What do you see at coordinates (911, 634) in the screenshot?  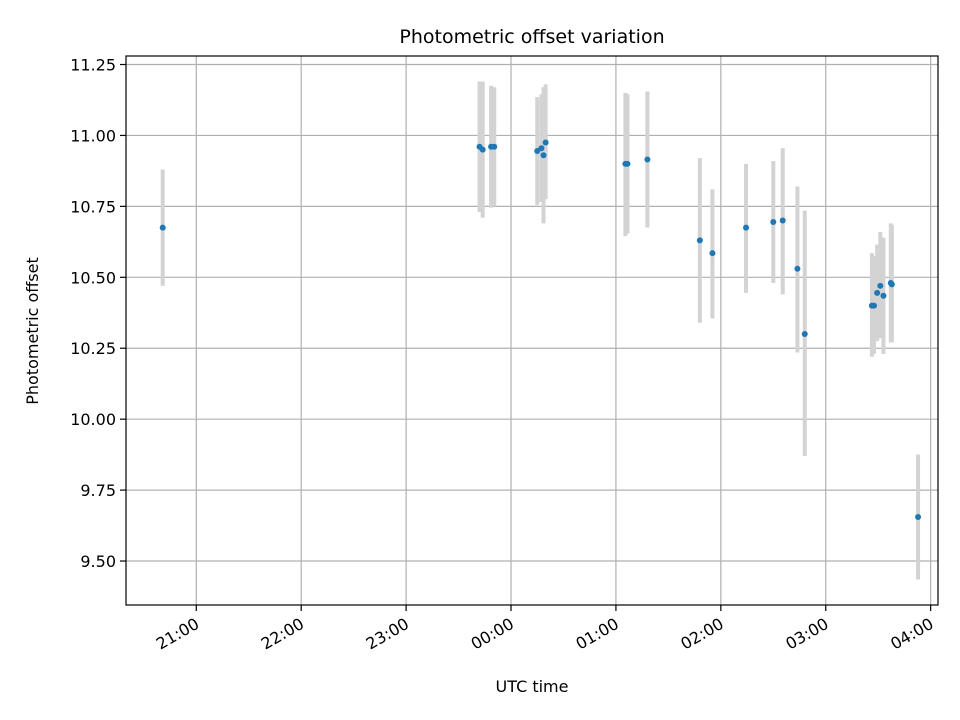 I see `x-tick-label: 04:00` at bounding box center [911, 634].